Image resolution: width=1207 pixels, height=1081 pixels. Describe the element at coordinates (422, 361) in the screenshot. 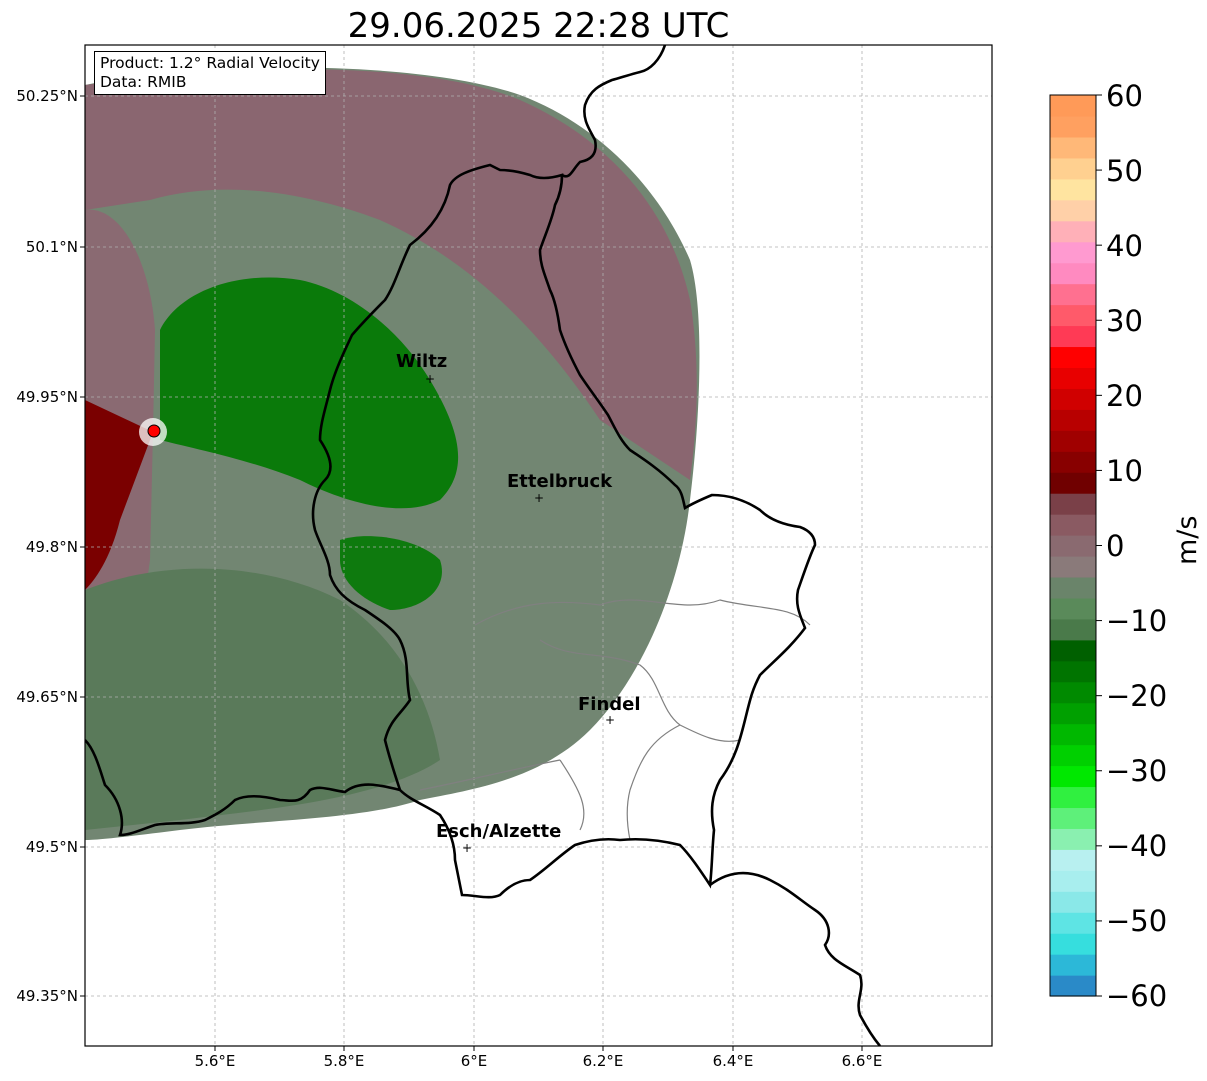

I see `city-label-wiltz: Wiltz` at that location.